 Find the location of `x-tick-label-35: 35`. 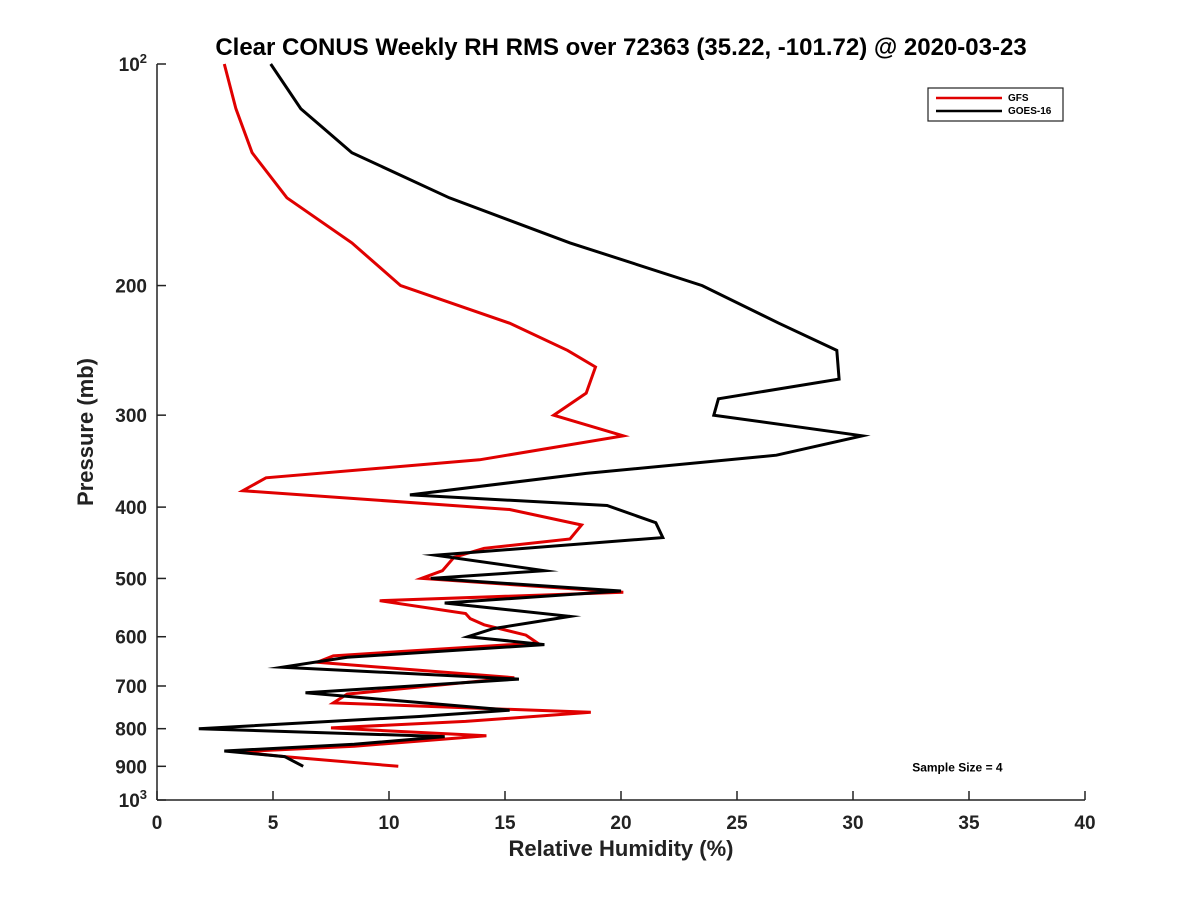

x-tick-label-35: 35 is located at coordinates (969, 823).